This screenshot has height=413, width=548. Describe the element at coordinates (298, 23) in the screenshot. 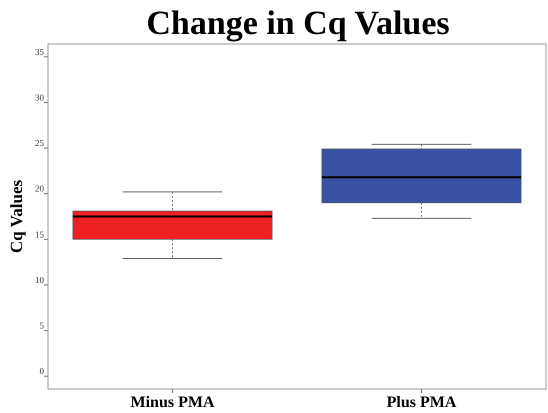

I see `chart-title: Change in Cq Values` at that location.